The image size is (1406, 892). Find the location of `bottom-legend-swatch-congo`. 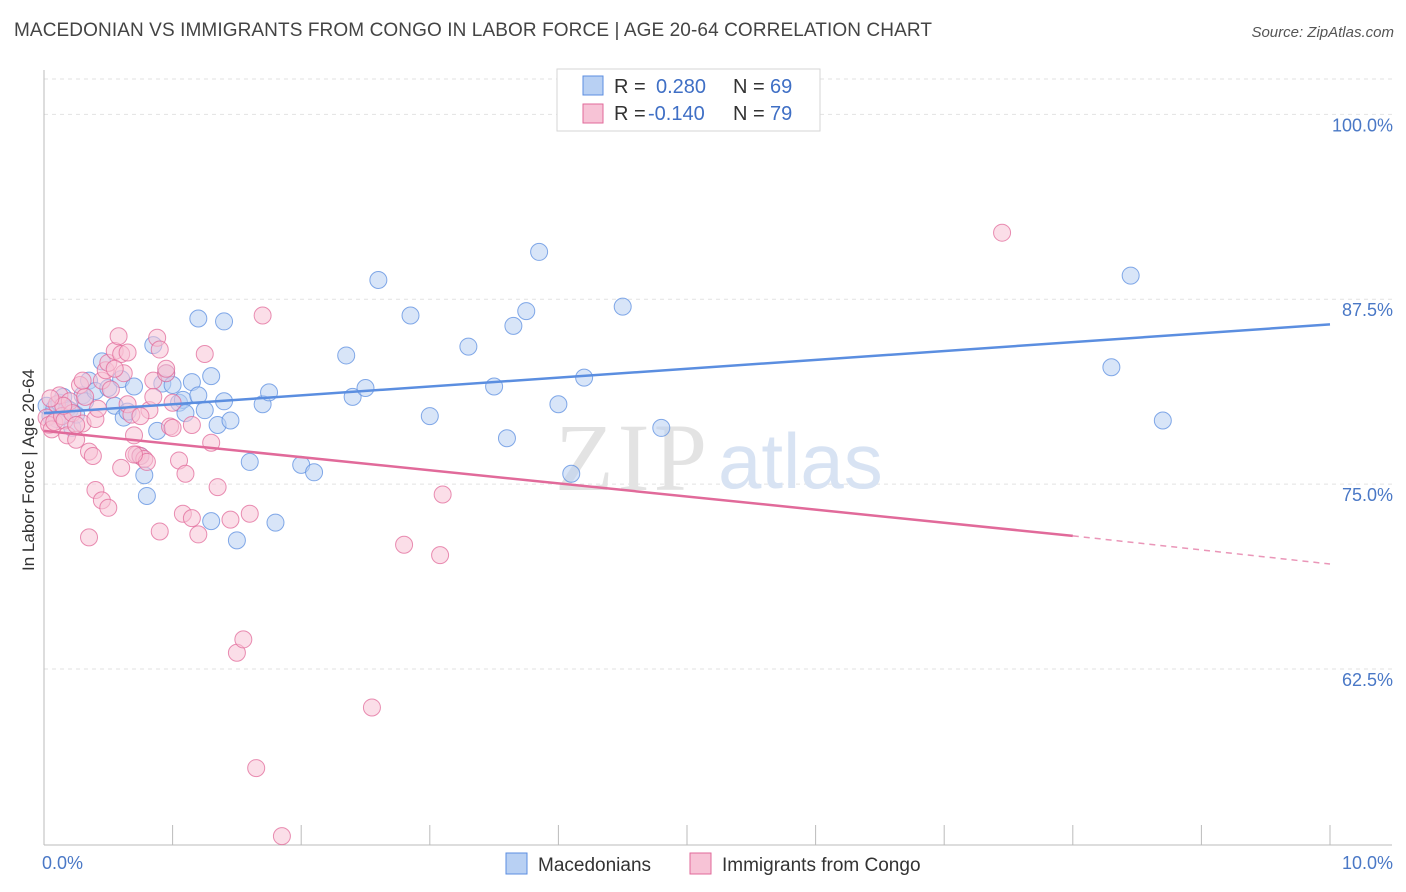

bottom-legend-swatch-congo is located at coordinates (700, 863).